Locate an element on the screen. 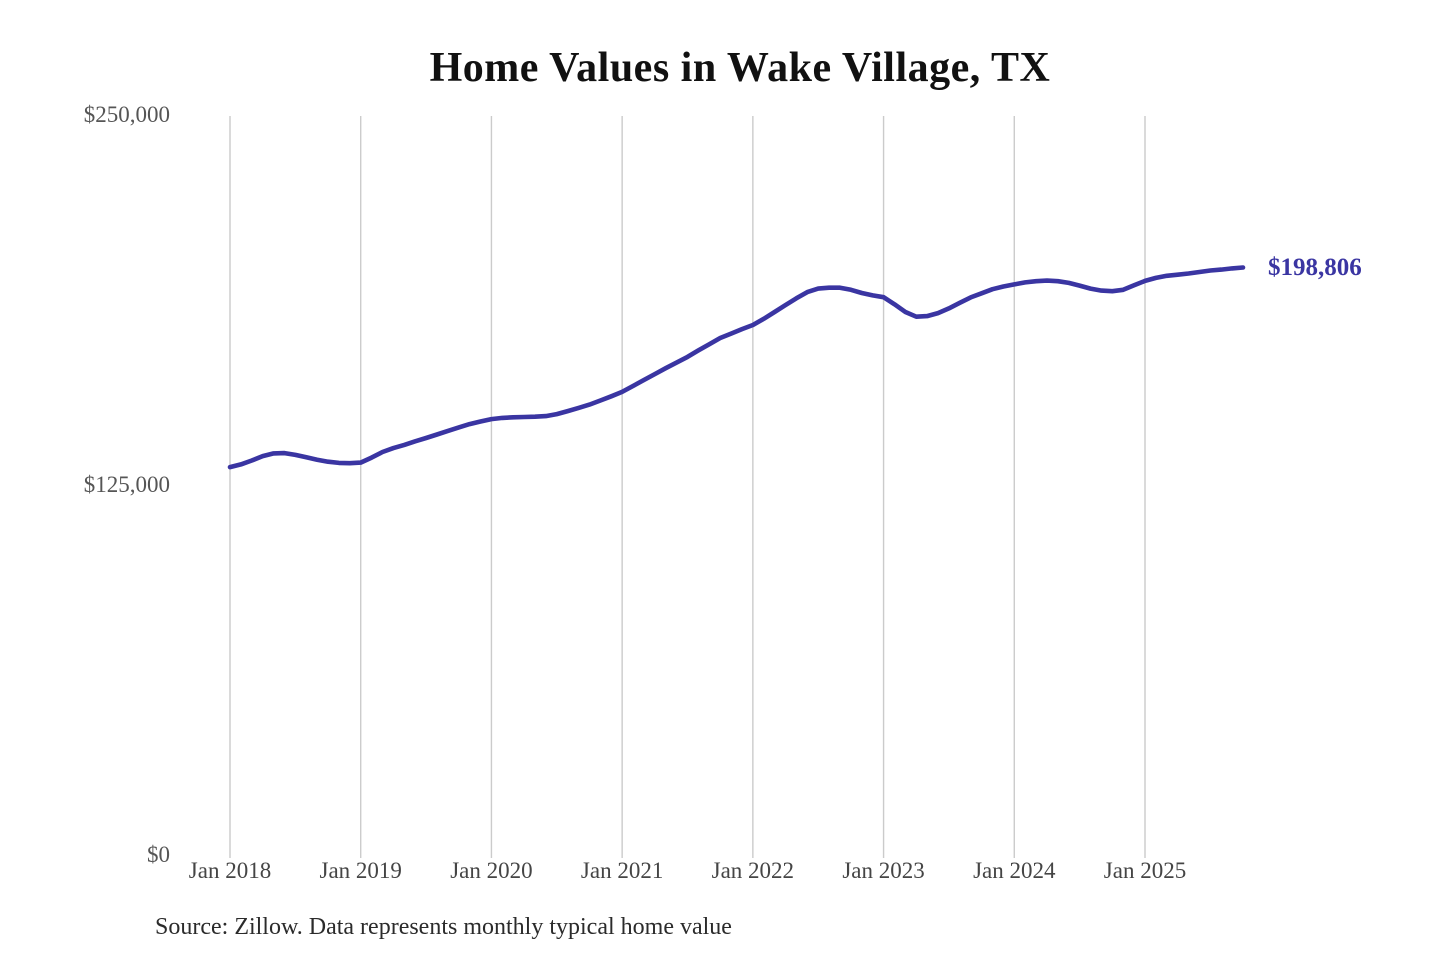 The image size is (1440, 960). x-tick-label: Jan 2022 is located at coordinates (753, 870).